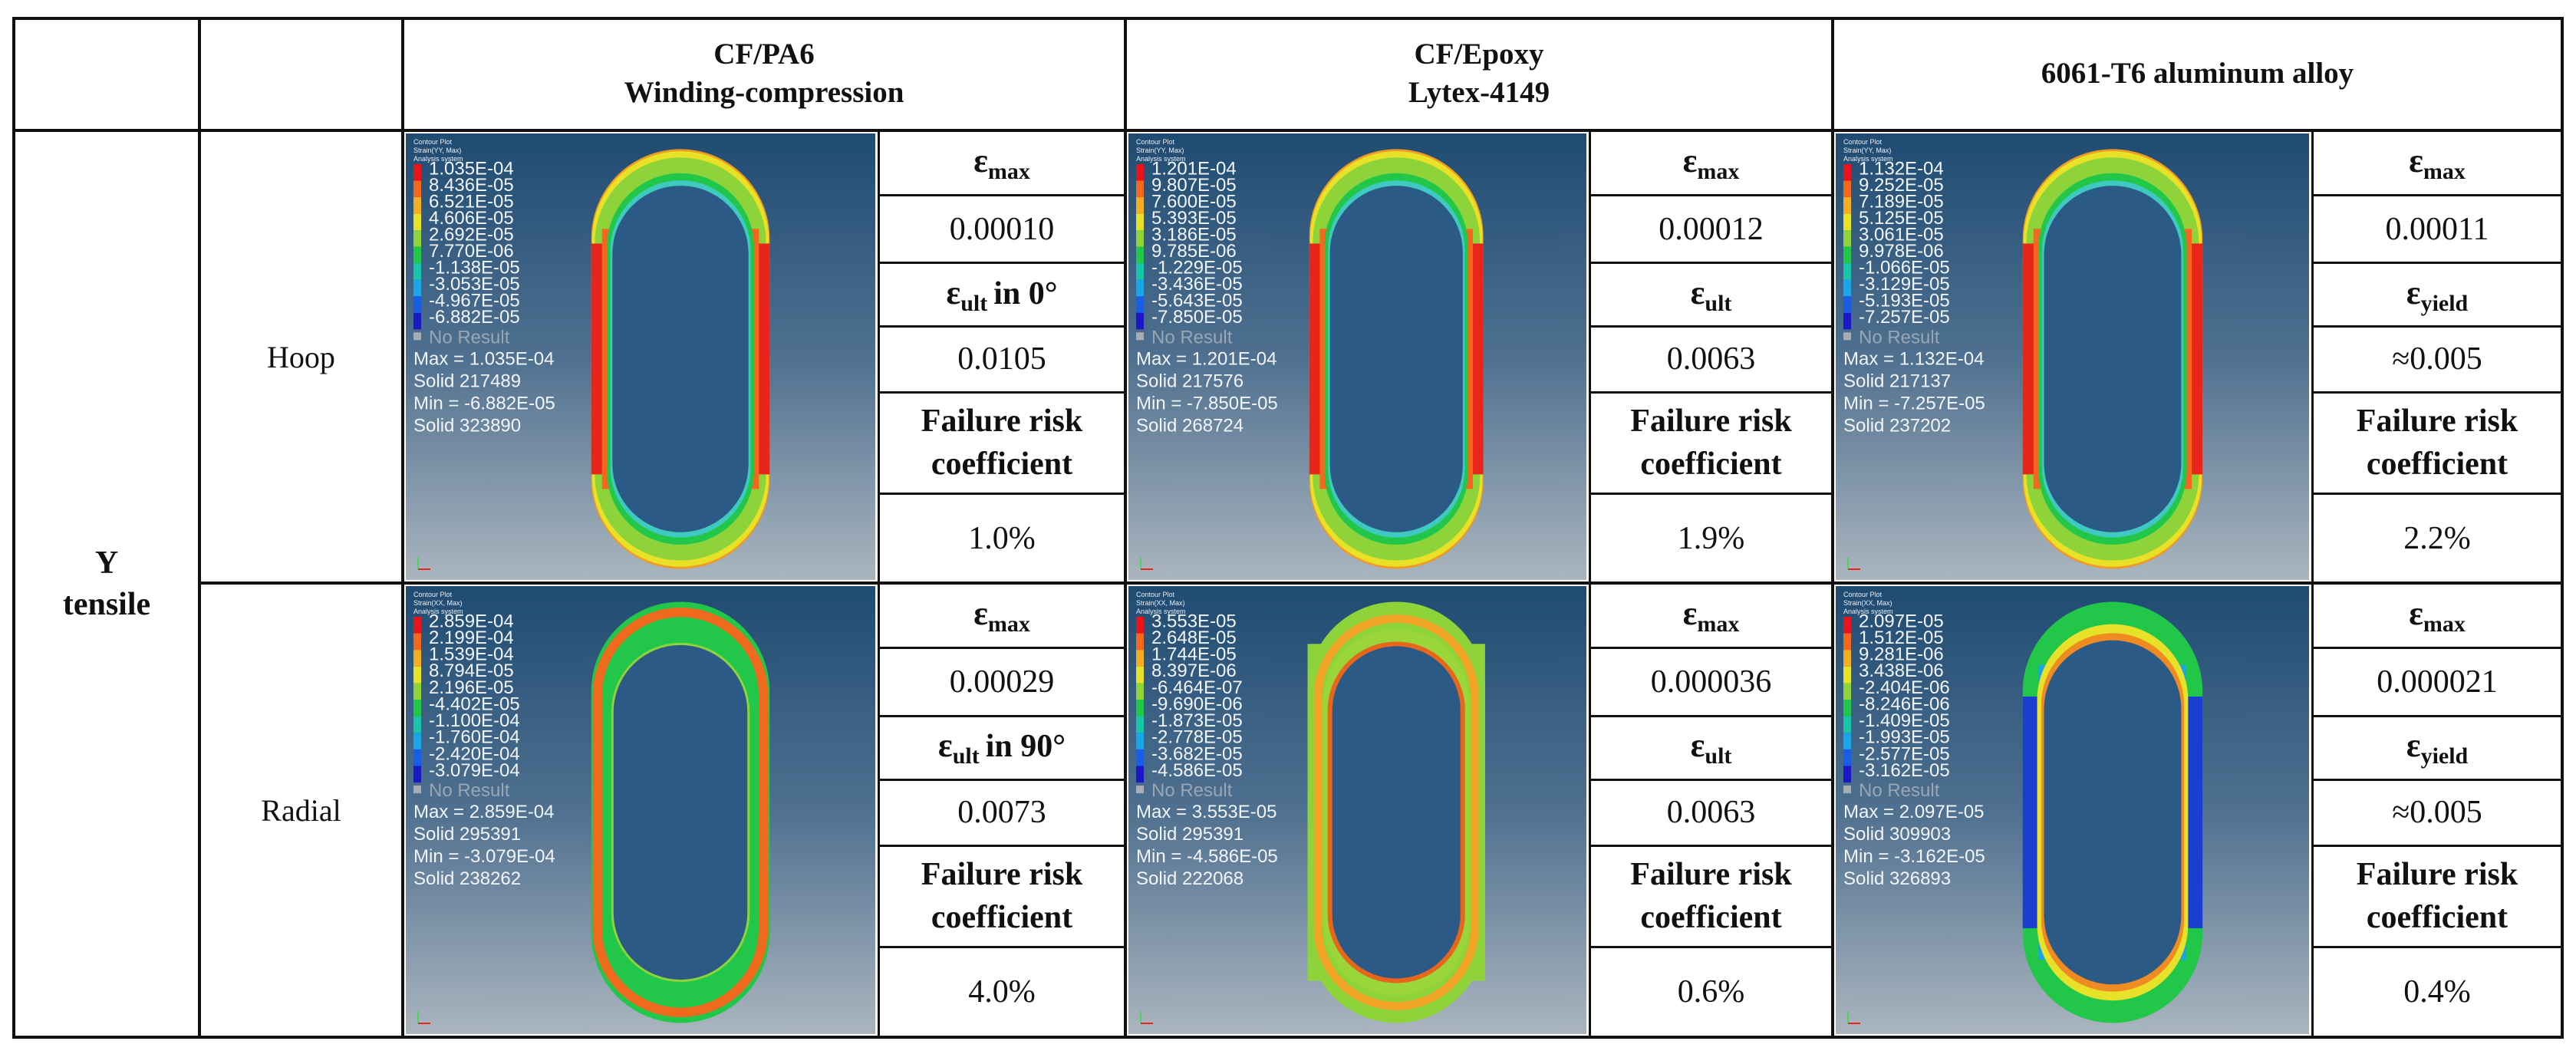  What do you see at coordinates (1904, 301) in the screenshot?
I see `legend-value: -5.193E-05` at bounding box center [1904, 301].